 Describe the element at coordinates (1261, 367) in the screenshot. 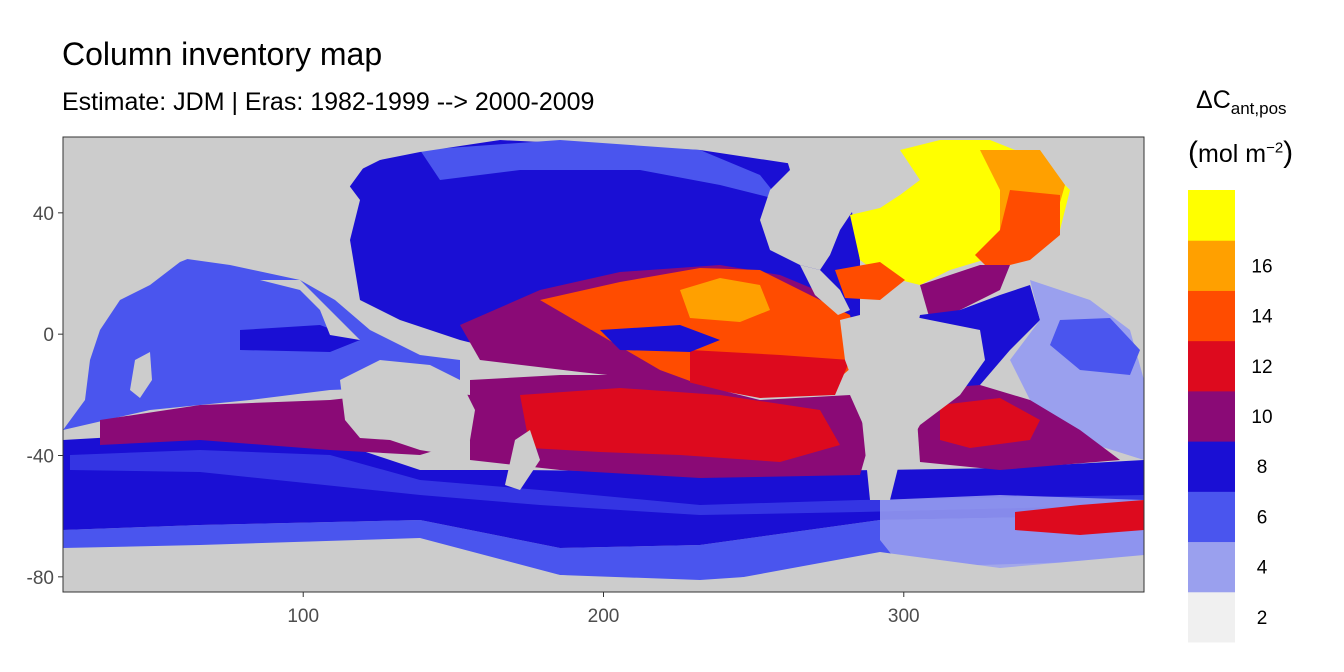

I see `legend-label: 12` at that location.